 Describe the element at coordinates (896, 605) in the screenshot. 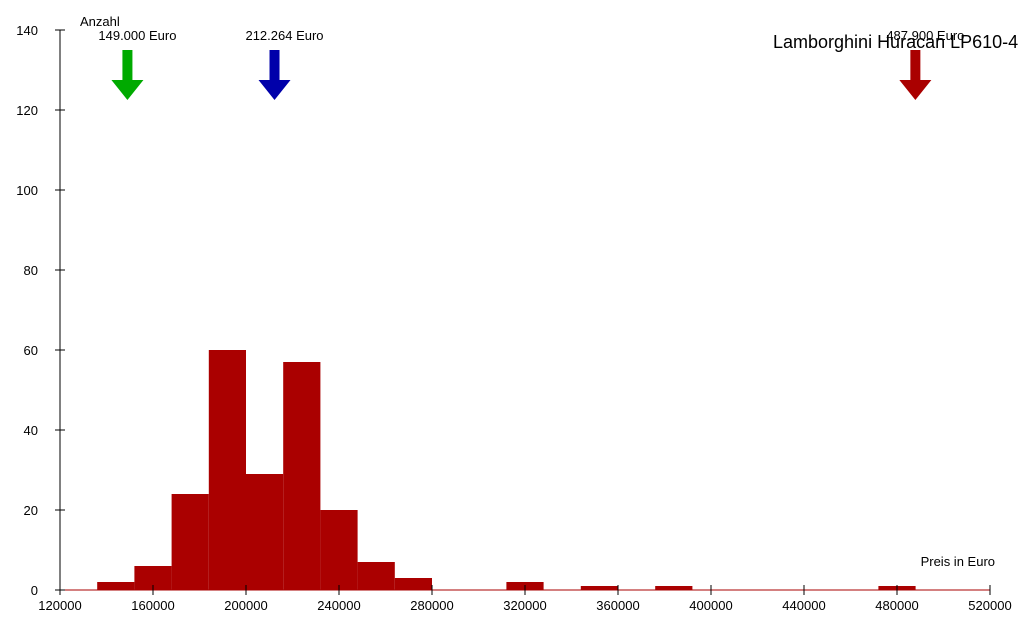

I see `x-tick-label: 480000` at that location.